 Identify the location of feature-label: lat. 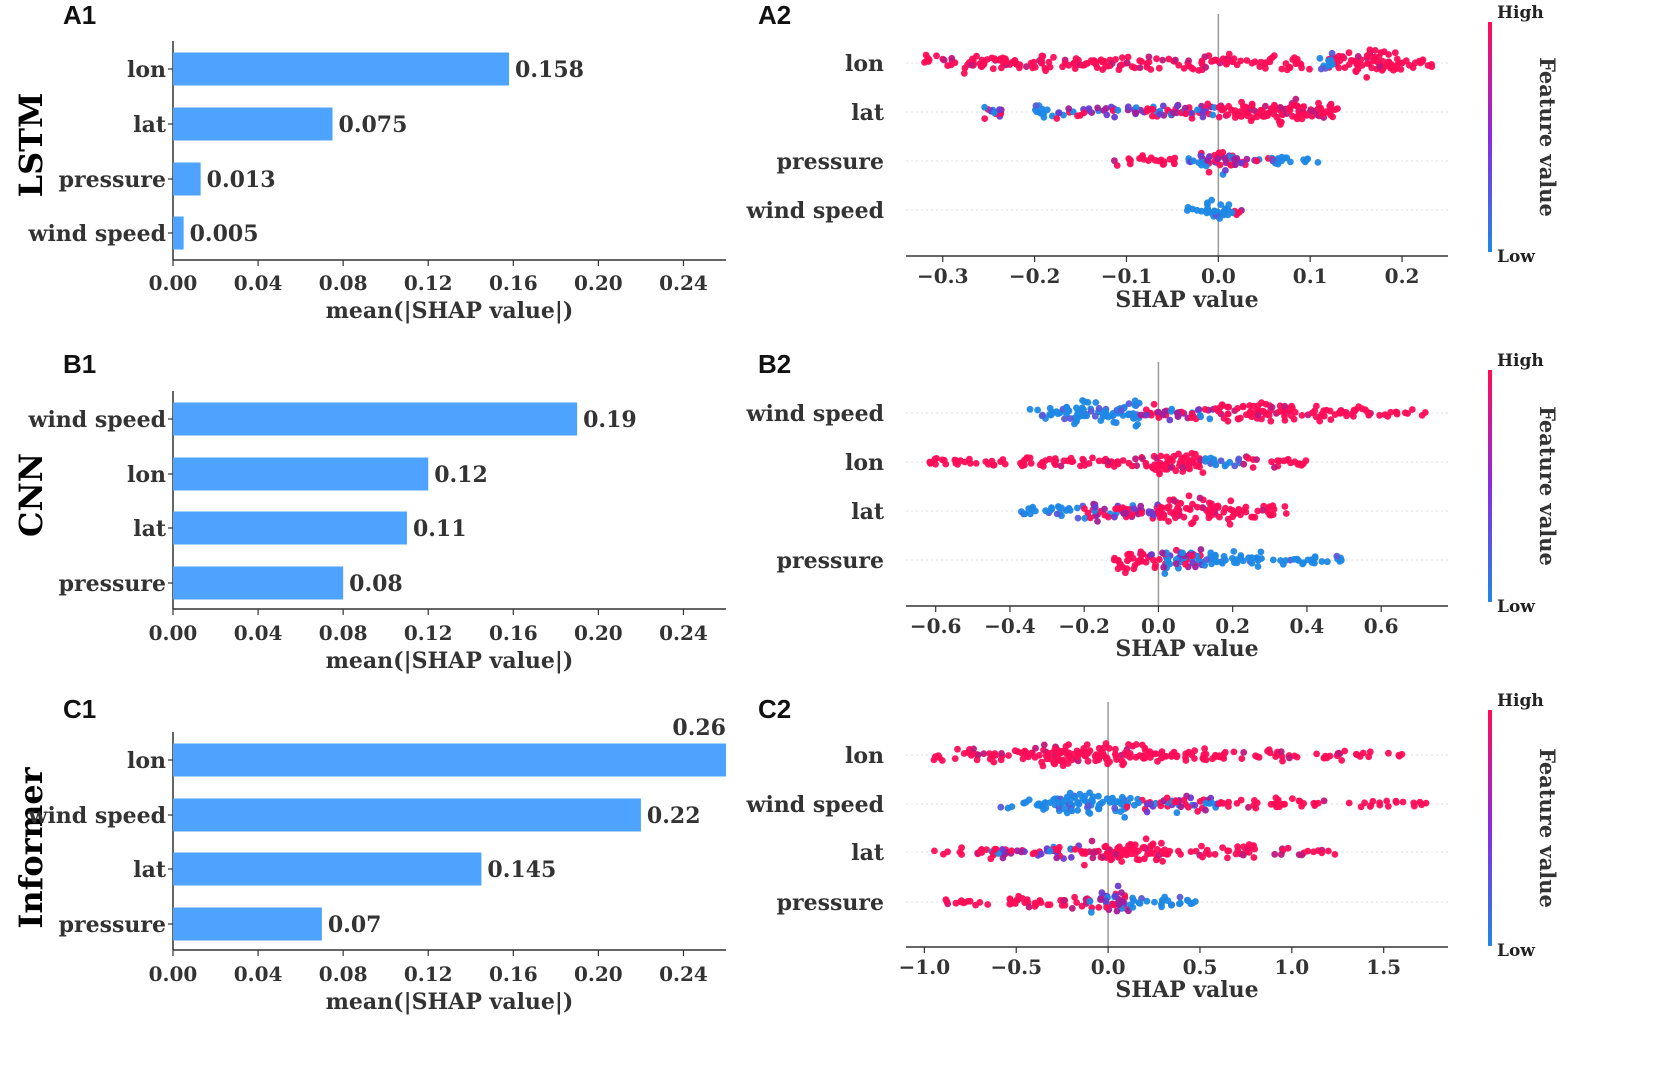
(868, 113).